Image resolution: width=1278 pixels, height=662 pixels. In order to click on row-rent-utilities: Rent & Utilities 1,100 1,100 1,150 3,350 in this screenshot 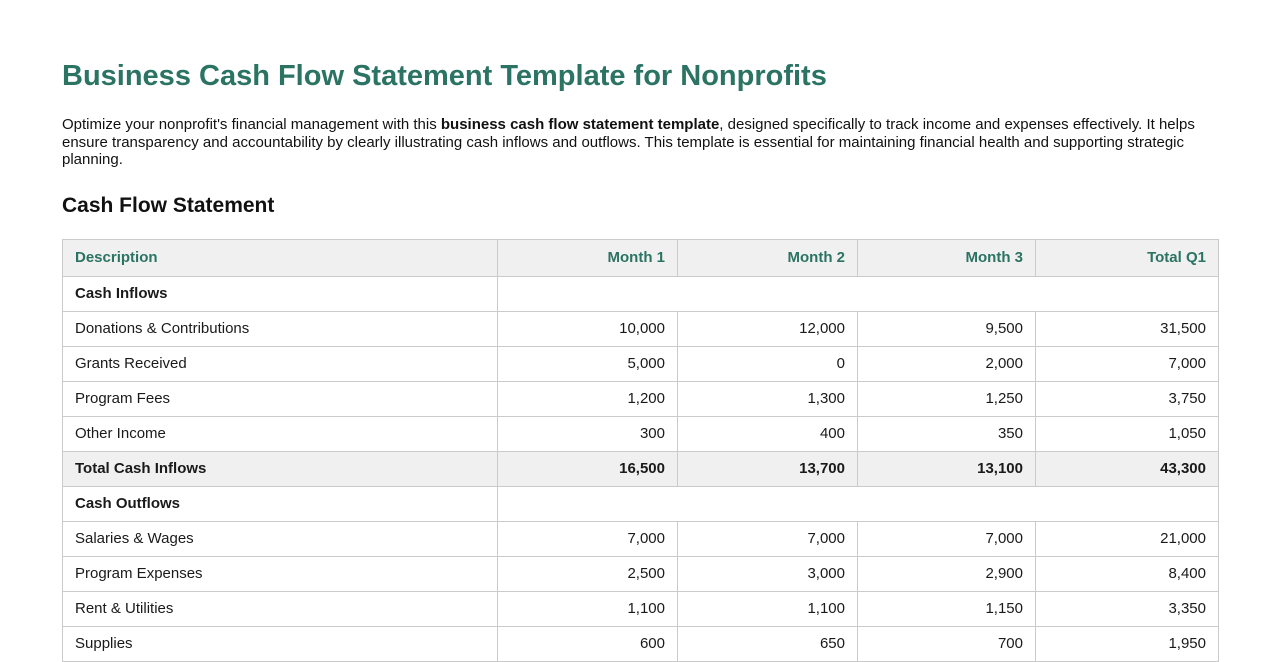, I will do `click(640, 608)`.